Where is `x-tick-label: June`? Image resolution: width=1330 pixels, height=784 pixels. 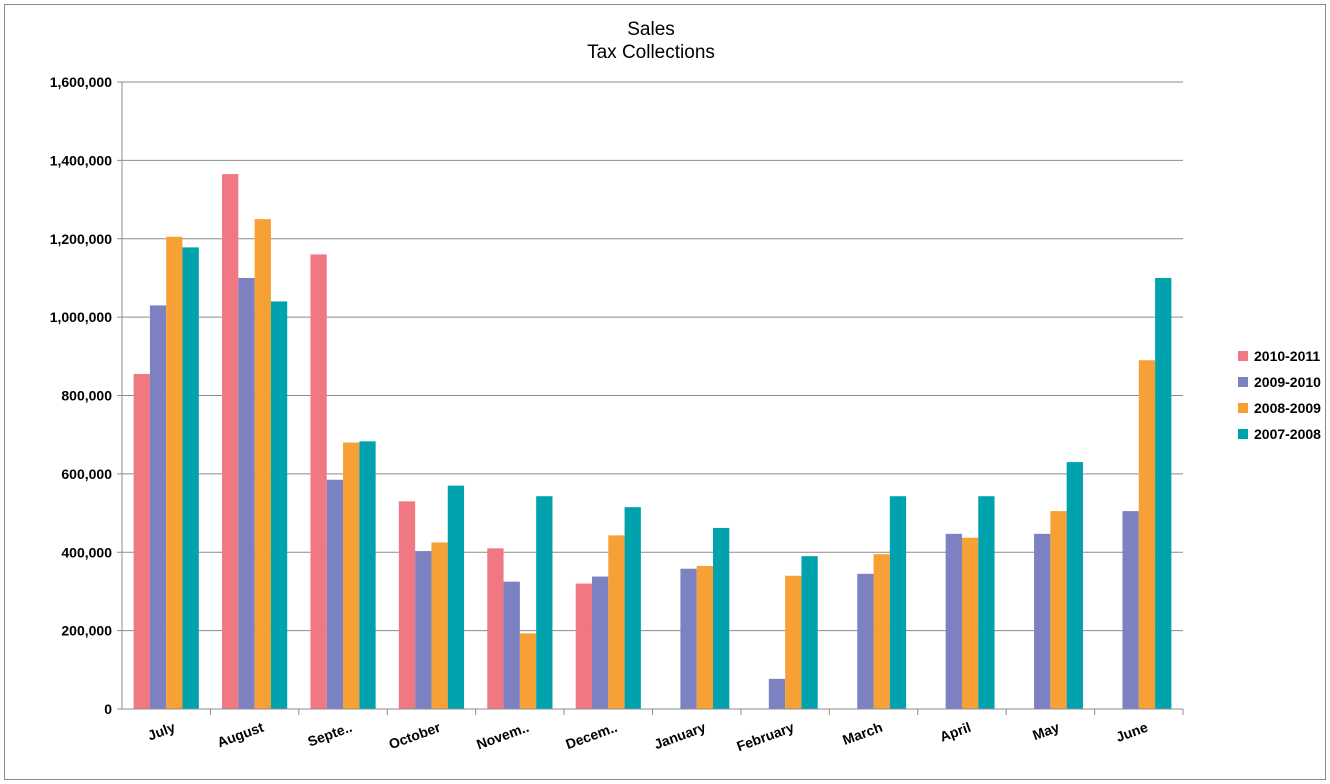 x-tick-label: June is located at coordinates (1132, 732).